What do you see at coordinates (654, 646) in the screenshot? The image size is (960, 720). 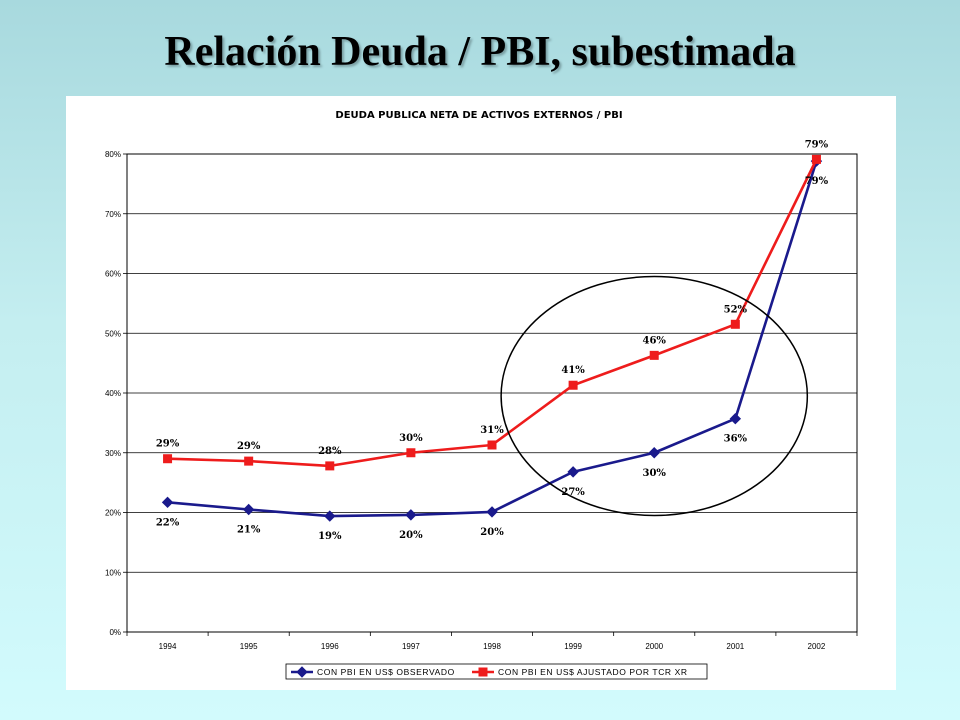 I see `x-tick-label: 2000` at bounding box center [654, 646].